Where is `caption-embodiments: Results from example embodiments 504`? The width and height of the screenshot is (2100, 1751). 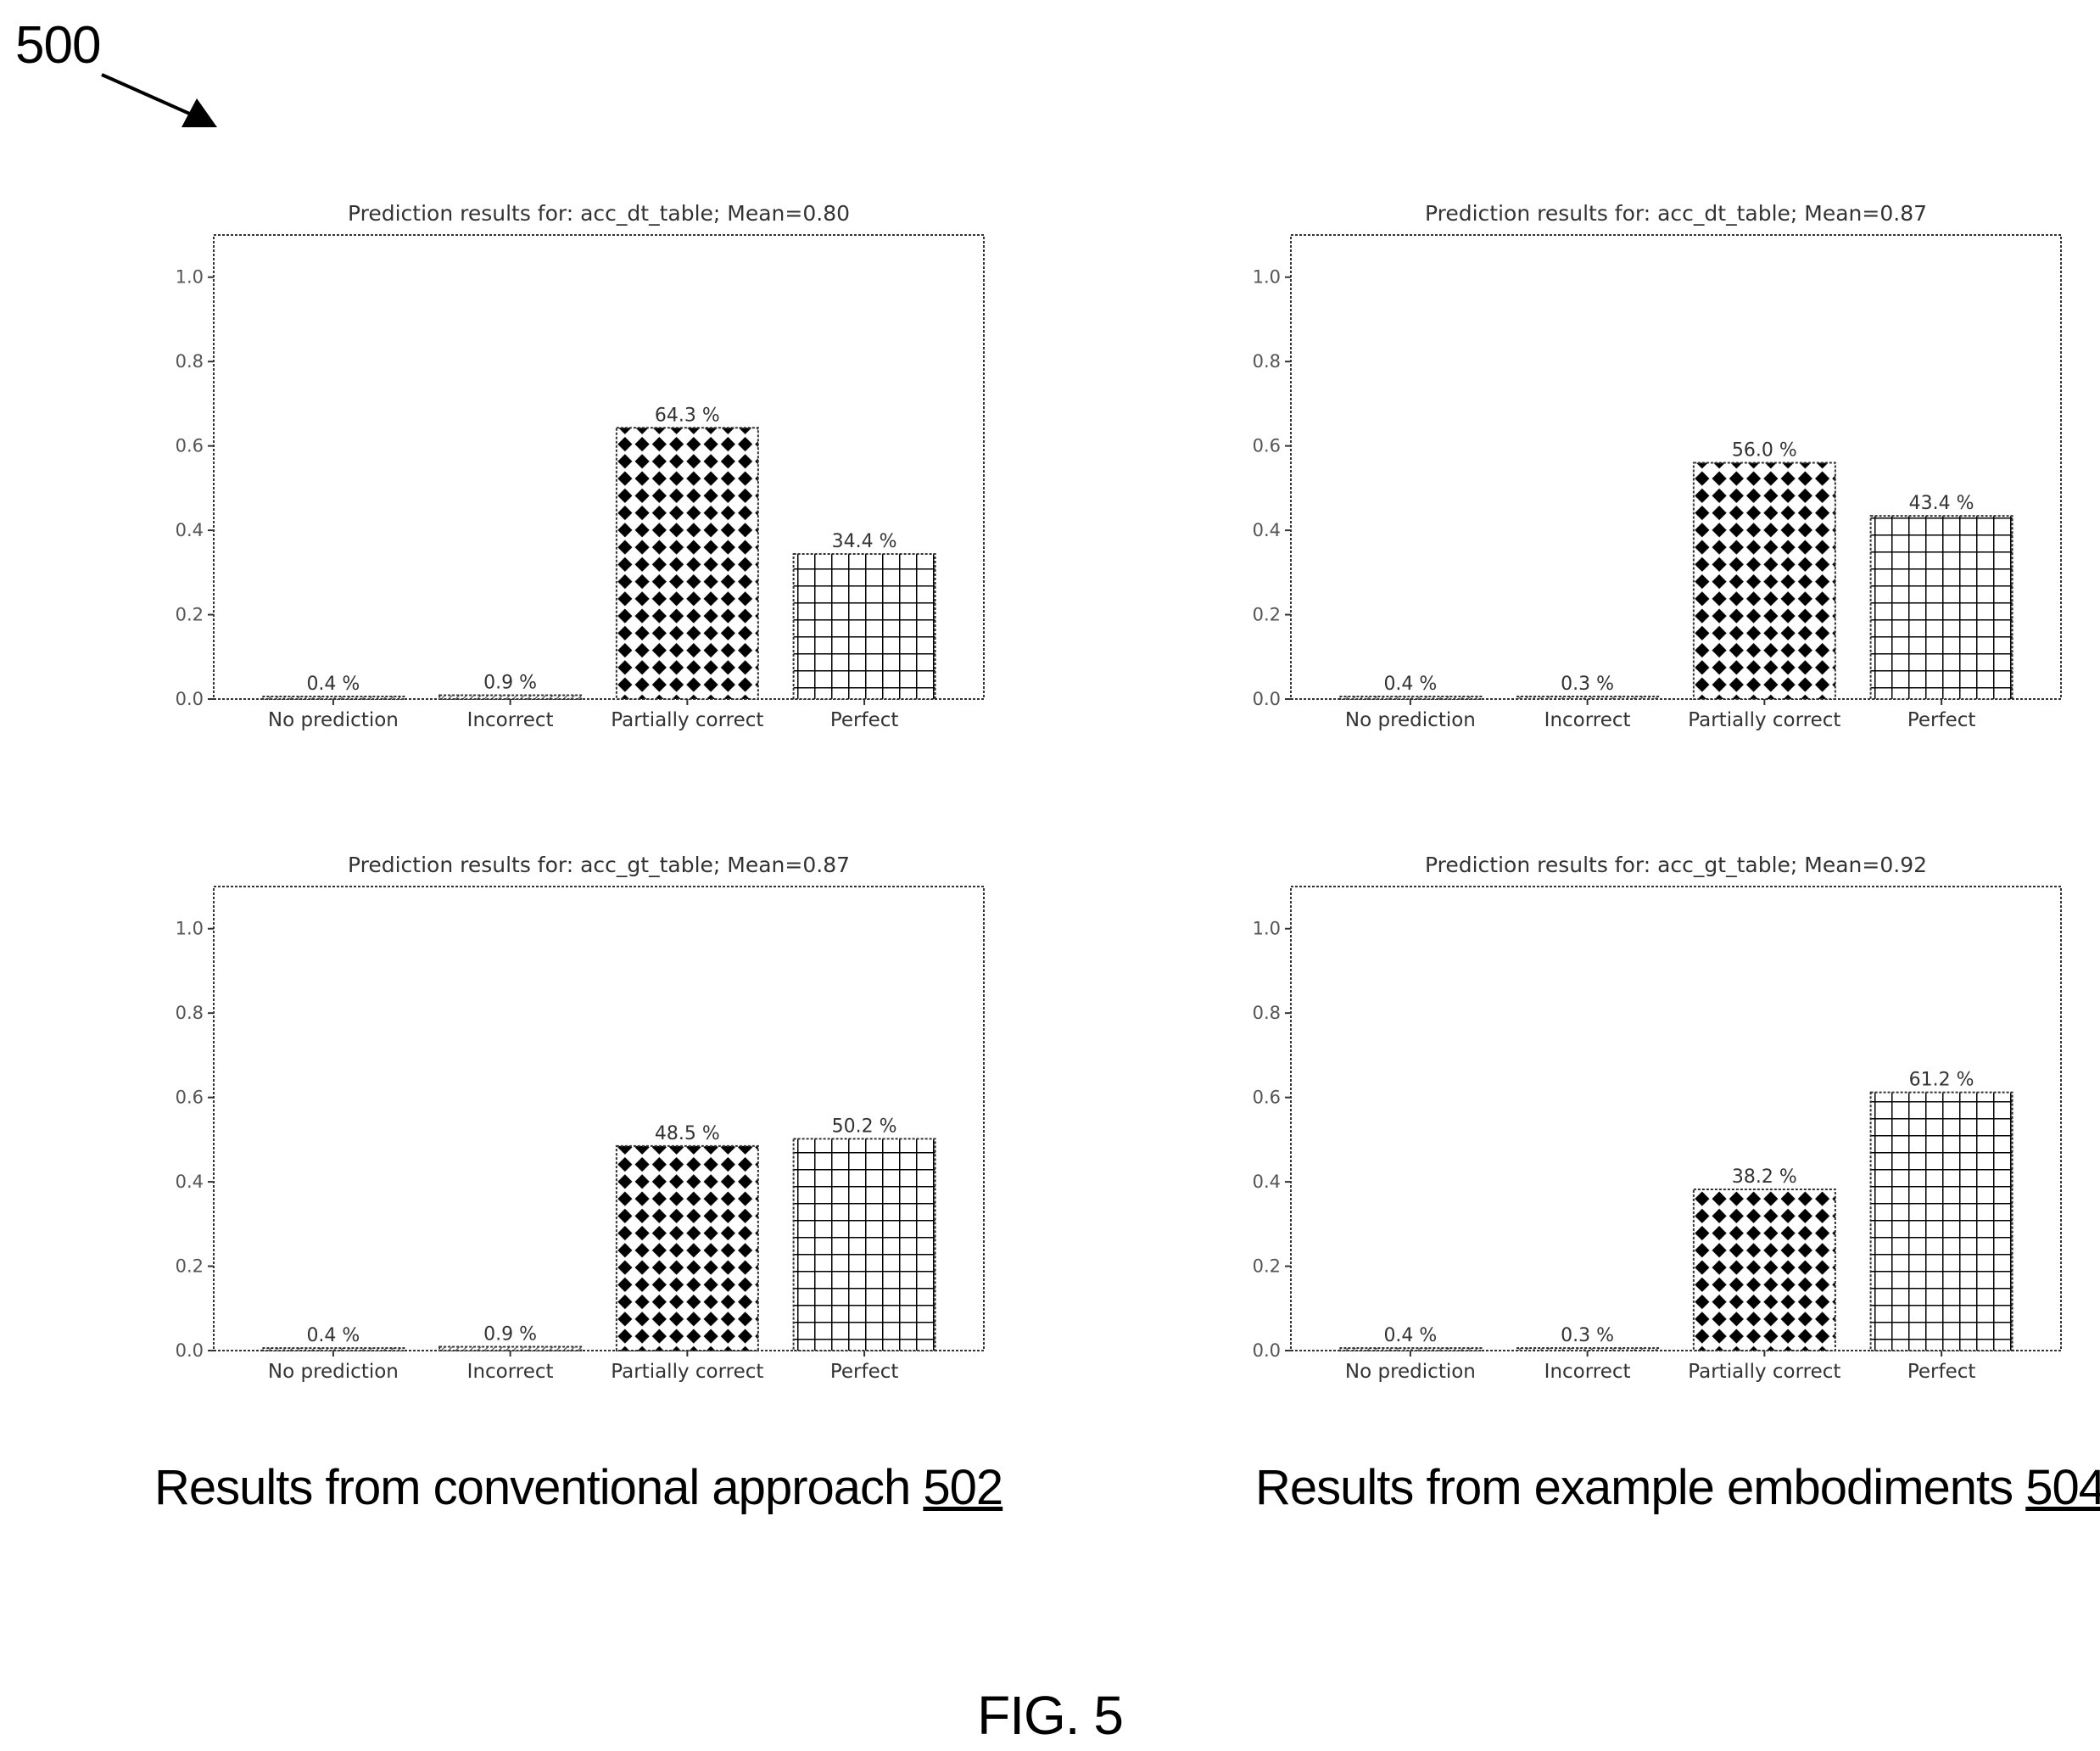 caption-embodiments: Results from example embodiments 504 is located at coordinates (1677, 1487).